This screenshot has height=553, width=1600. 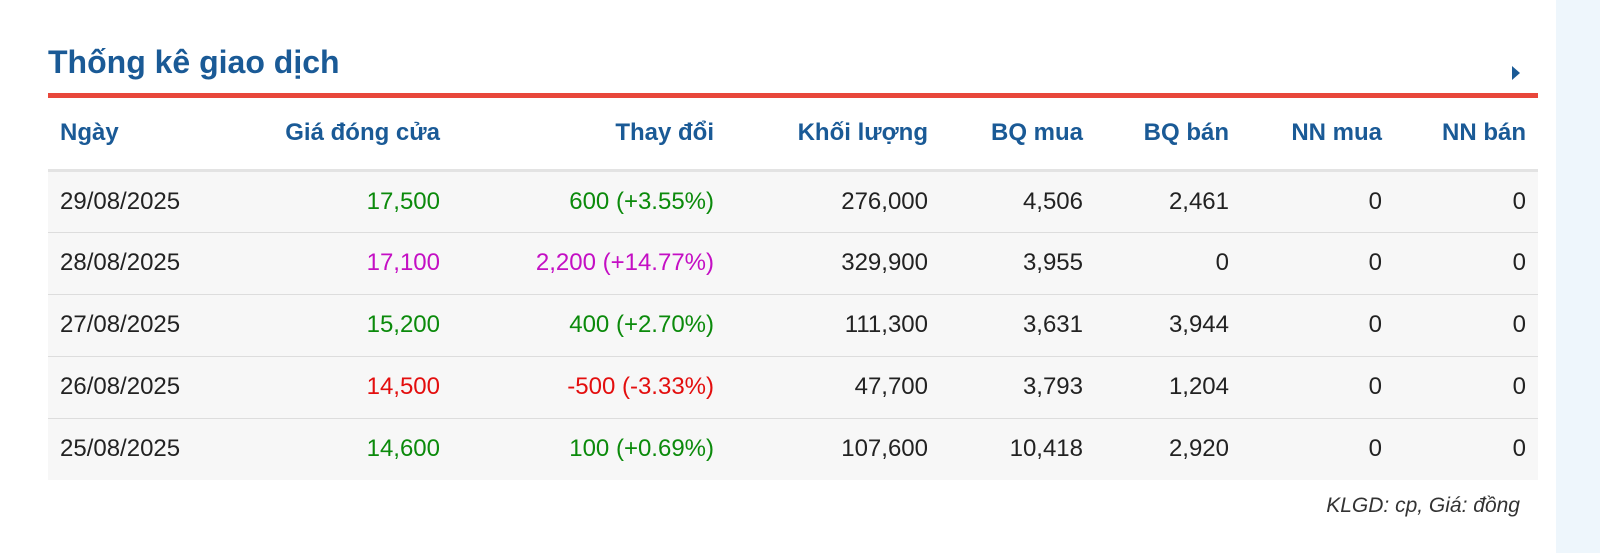 What do you see at coordinates (821, 201) in the screenshot?
I see `cell-volume: 276,000` at bounding box center [821, 201].